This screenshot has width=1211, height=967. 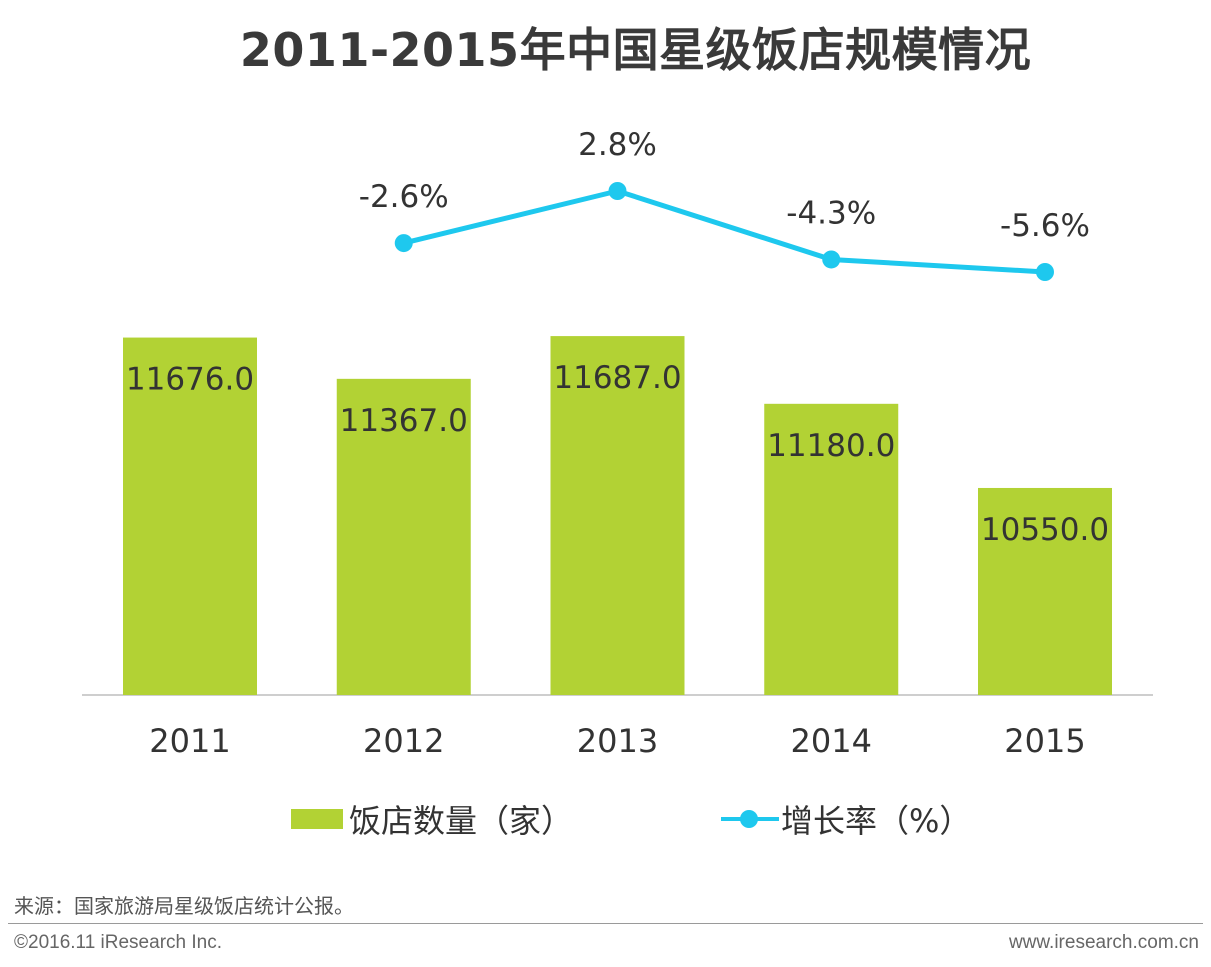 What do you see at coordinates (1045, 226) in the screenshot?
I see `growth-rate-label: -5.6%` at bounding box center [1045, 226].